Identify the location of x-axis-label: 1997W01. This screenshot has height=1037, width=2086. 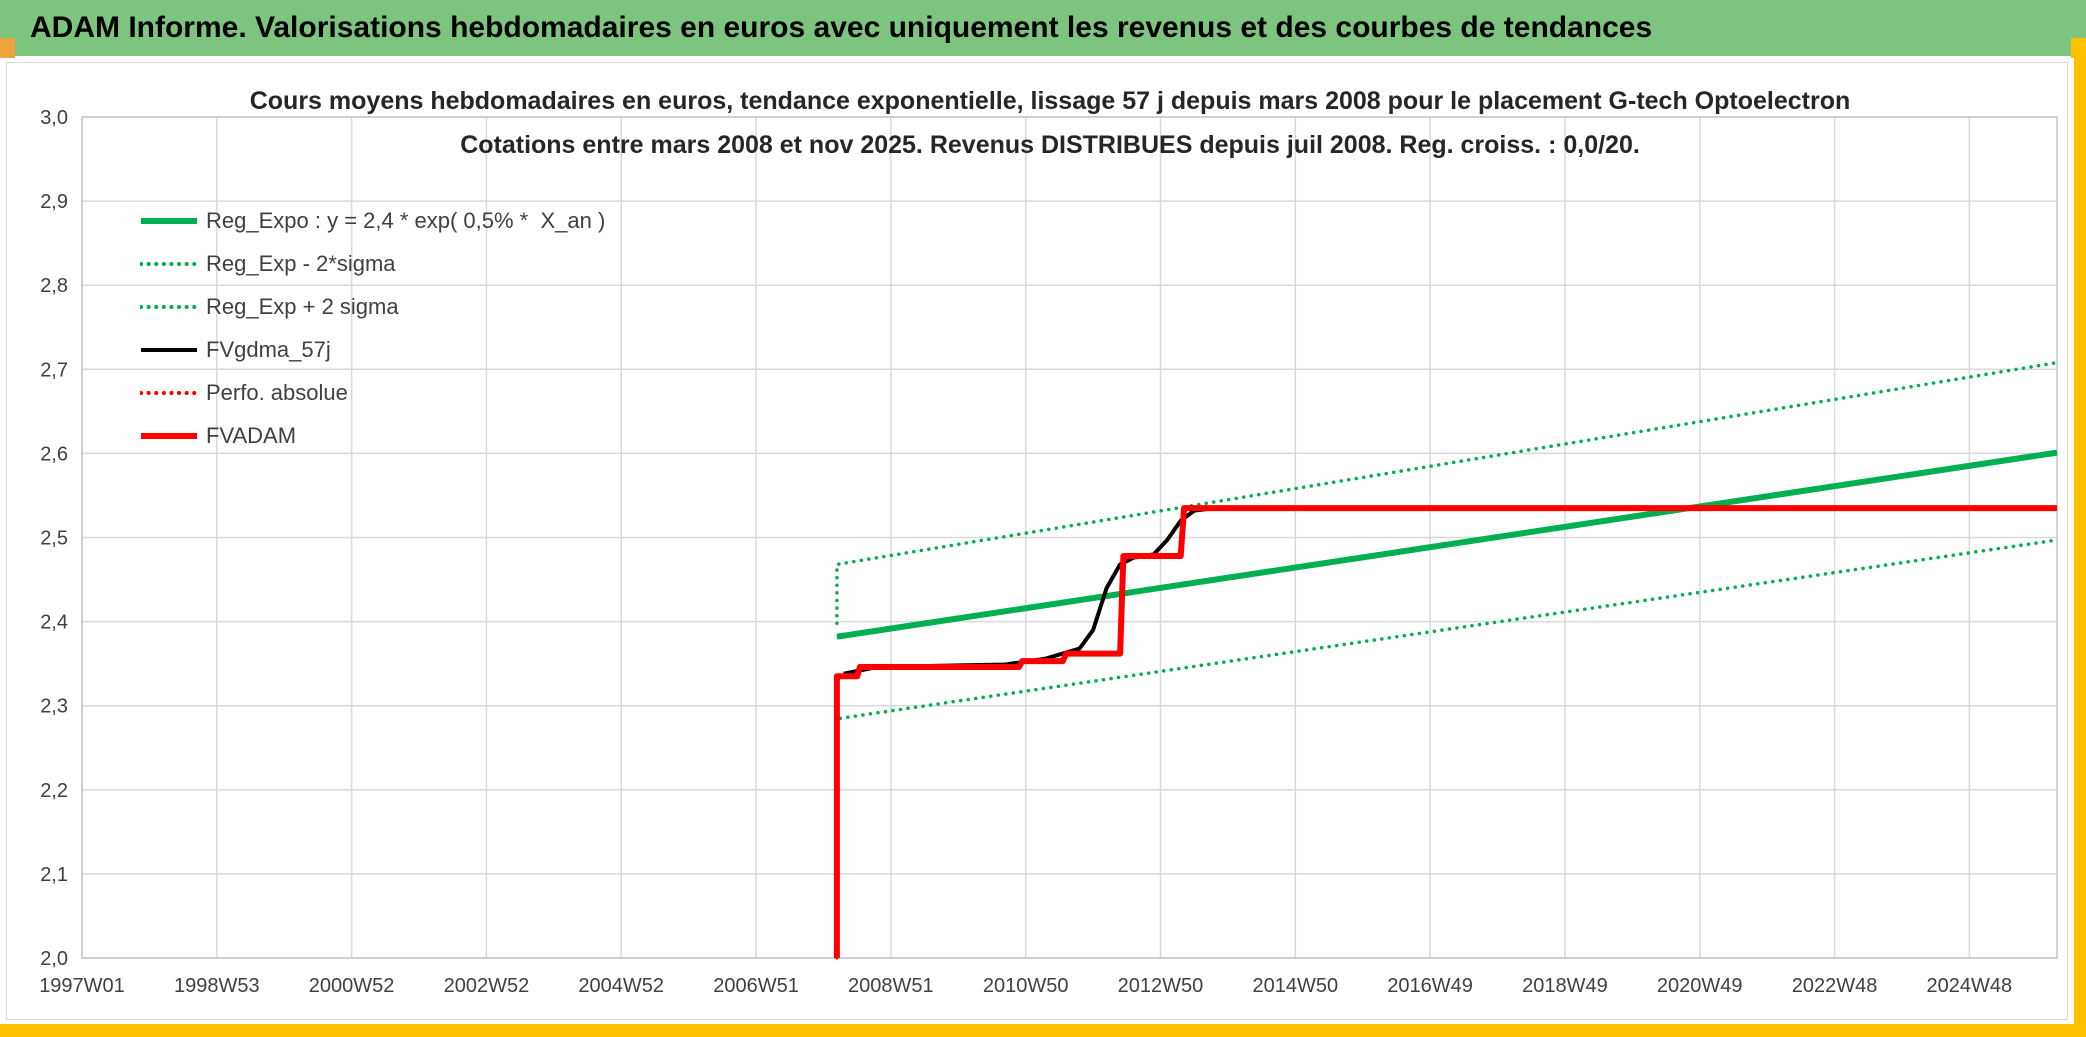
(82, 986).